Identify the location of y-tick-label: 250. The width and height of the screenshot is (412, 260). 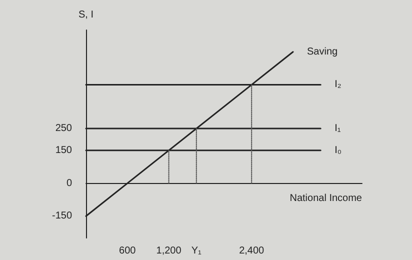
(63, 128).